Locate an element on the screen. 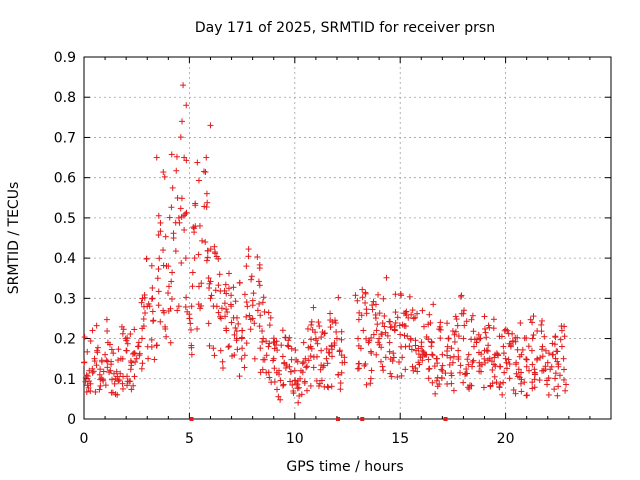 The image size is (640, 480). y-tick-label: 0 is located at coordinates (71, 420).